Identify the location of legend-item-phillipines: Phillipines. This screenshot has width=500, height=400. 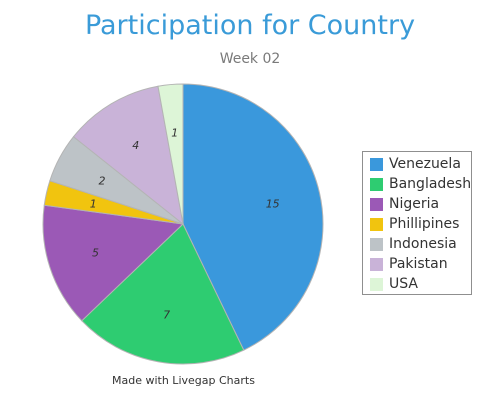
(420, 224).